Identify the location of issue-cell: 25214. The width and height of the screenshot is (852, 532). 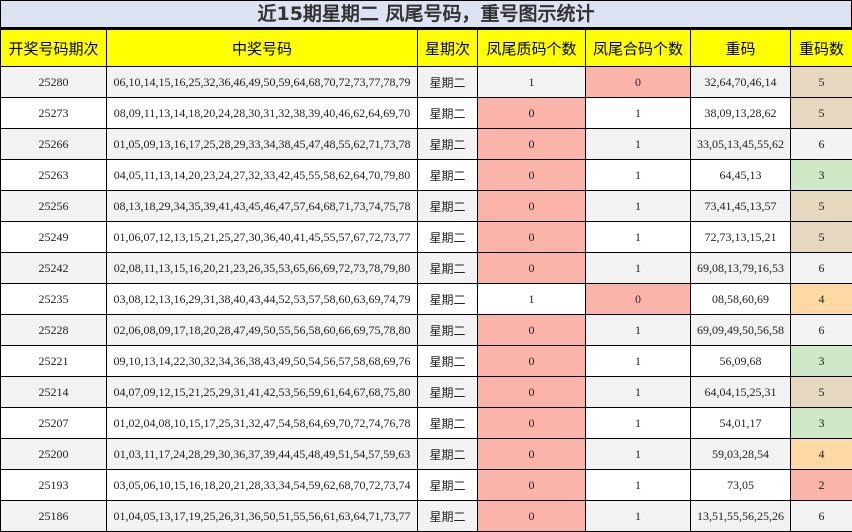
(53, 392).